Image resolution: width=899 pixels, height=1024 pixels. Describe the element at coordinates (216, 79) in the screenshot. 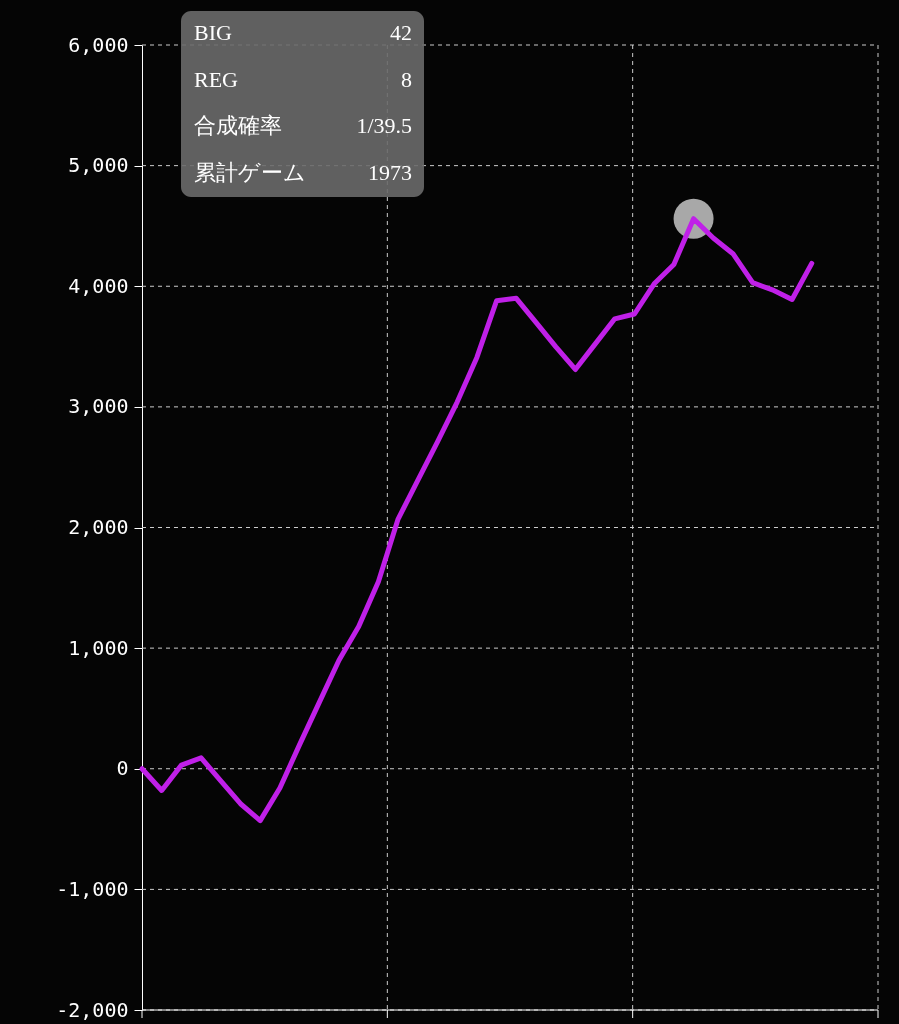

I see `annotation: REG` at that location.